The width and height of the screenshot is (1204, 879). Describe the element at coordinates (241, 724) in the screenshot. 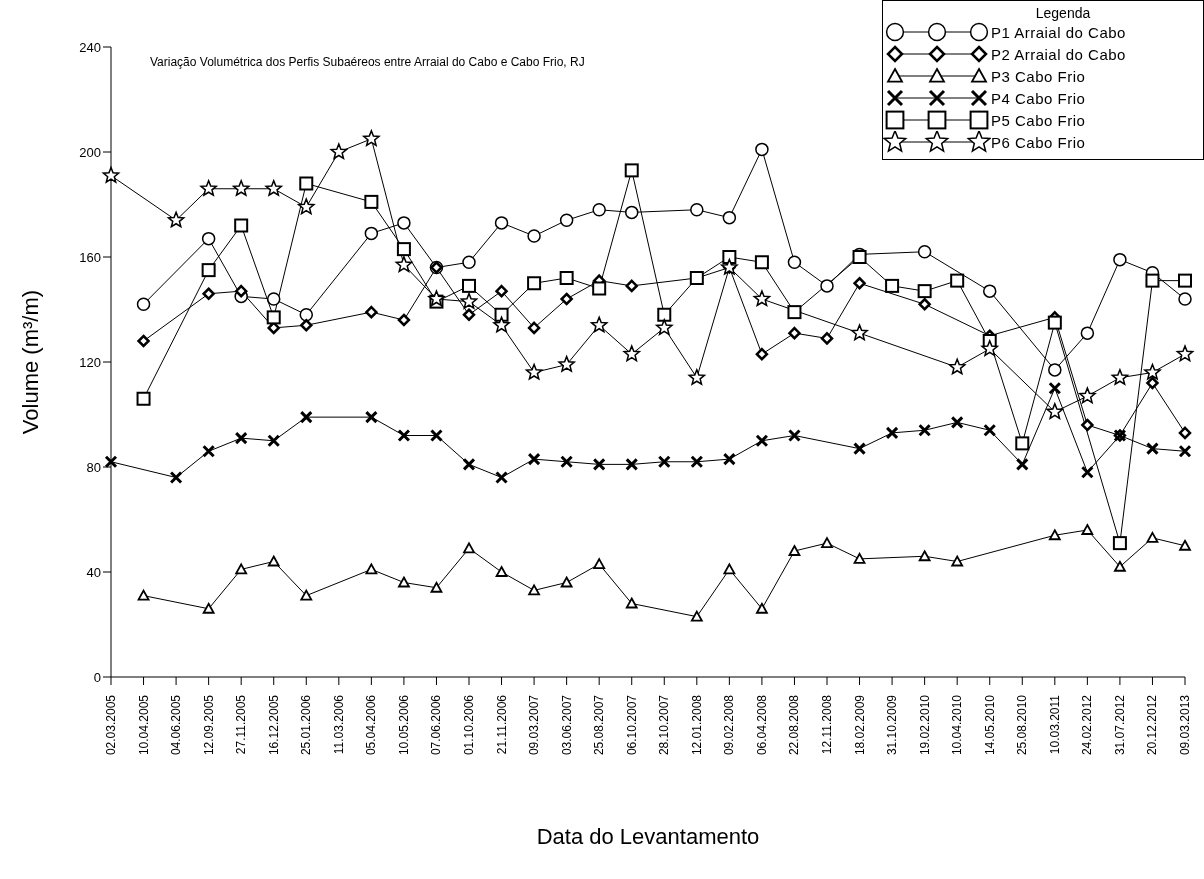

I see `x-tick-label: 27.11.2005` at that location.